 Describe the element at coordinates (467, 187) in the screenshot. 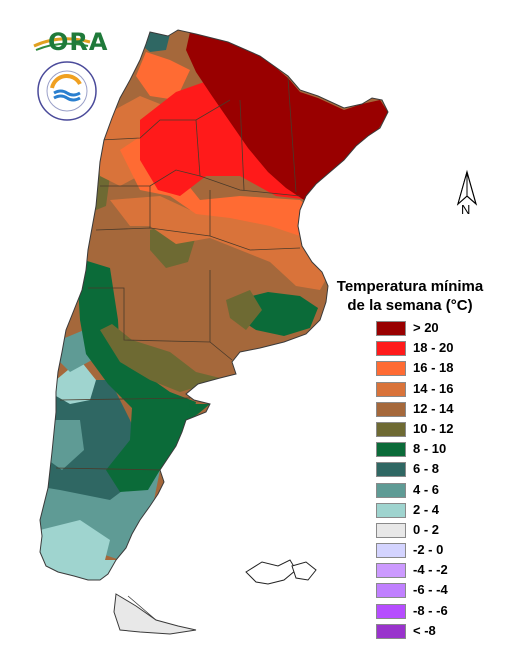

I see `north-arrow-icon` at that location.